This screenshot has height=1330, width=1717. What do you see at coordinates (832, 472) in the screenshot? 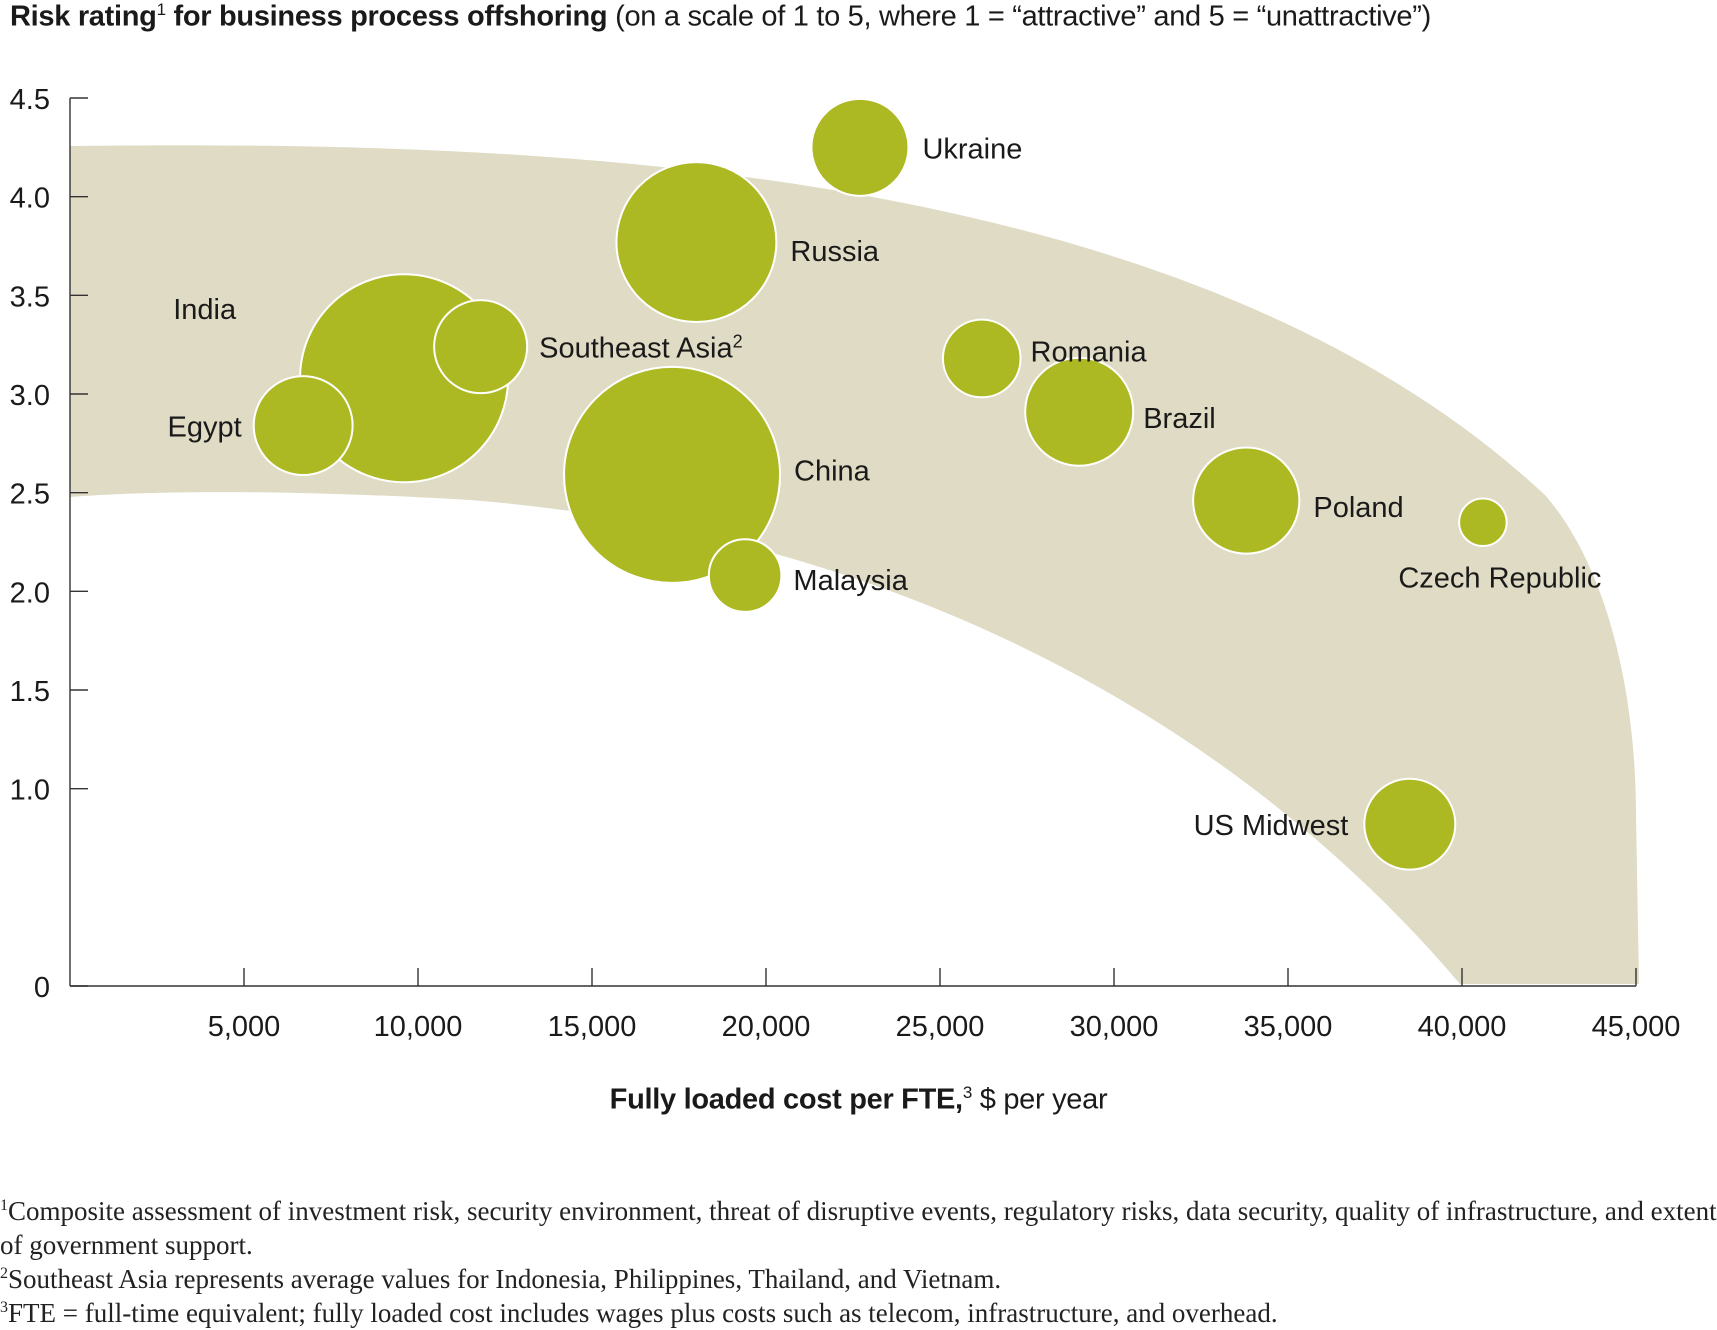
I see `bubble-label-china: China` at bounding box center [832, 472].